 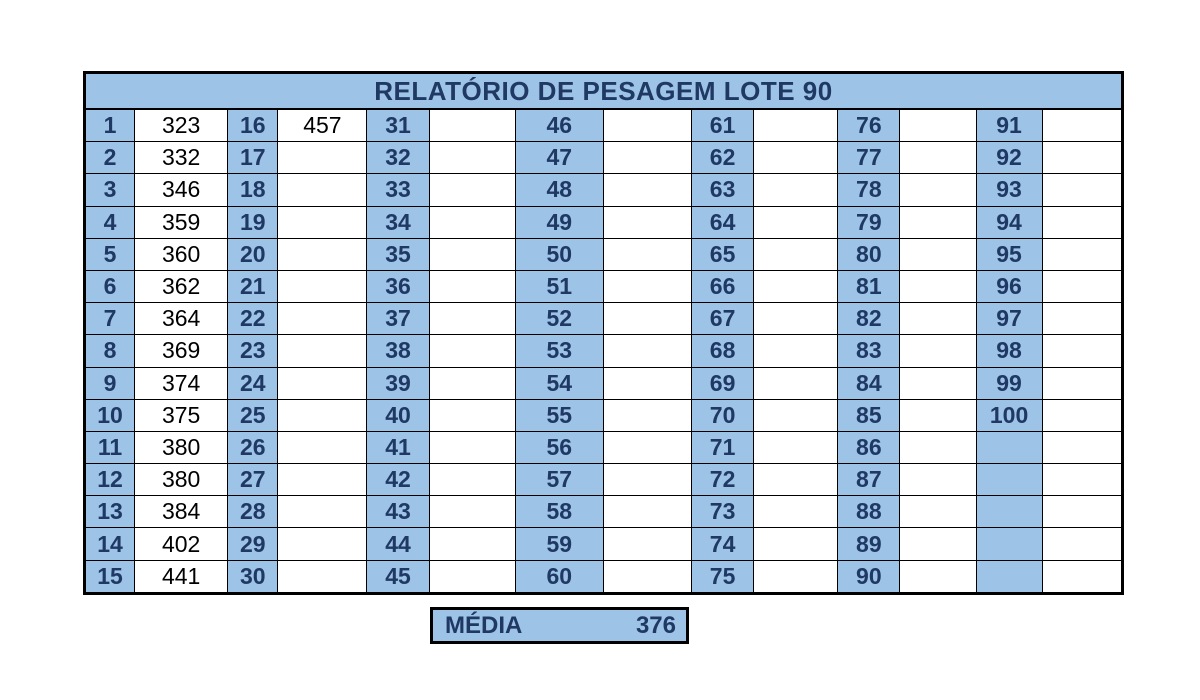 I want to click on animal-number-cell: 83, so click(x=869, y=351).